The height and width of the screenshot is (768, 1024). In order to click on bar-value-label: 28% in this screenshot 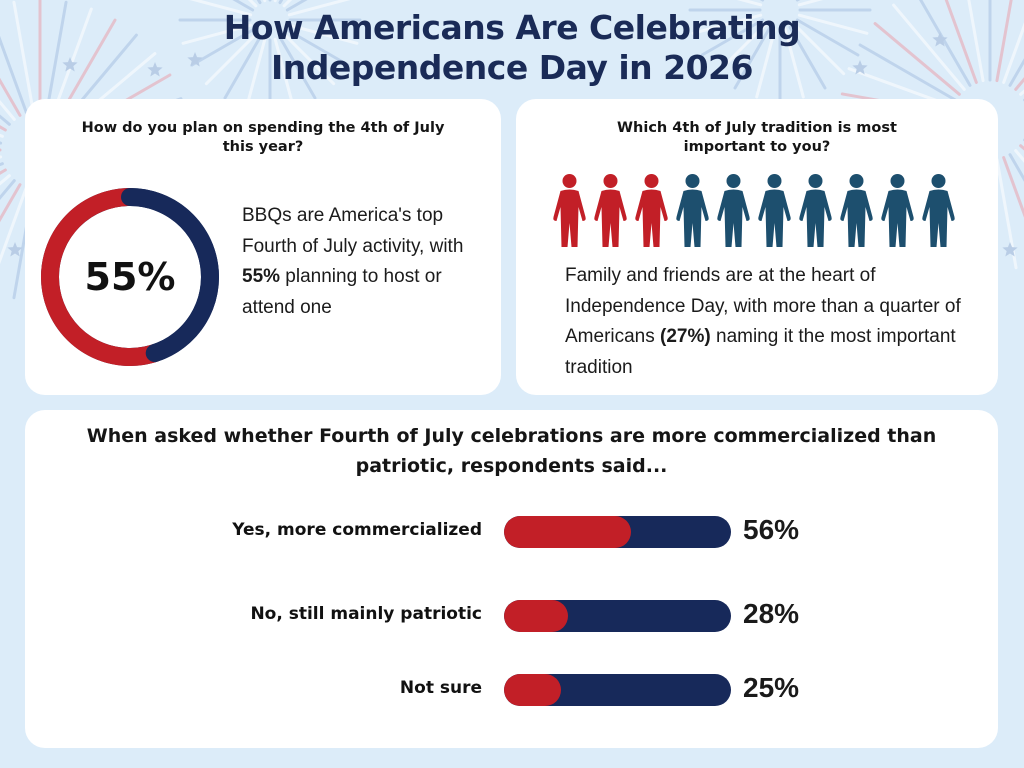, I will do `click(771, 613)`.